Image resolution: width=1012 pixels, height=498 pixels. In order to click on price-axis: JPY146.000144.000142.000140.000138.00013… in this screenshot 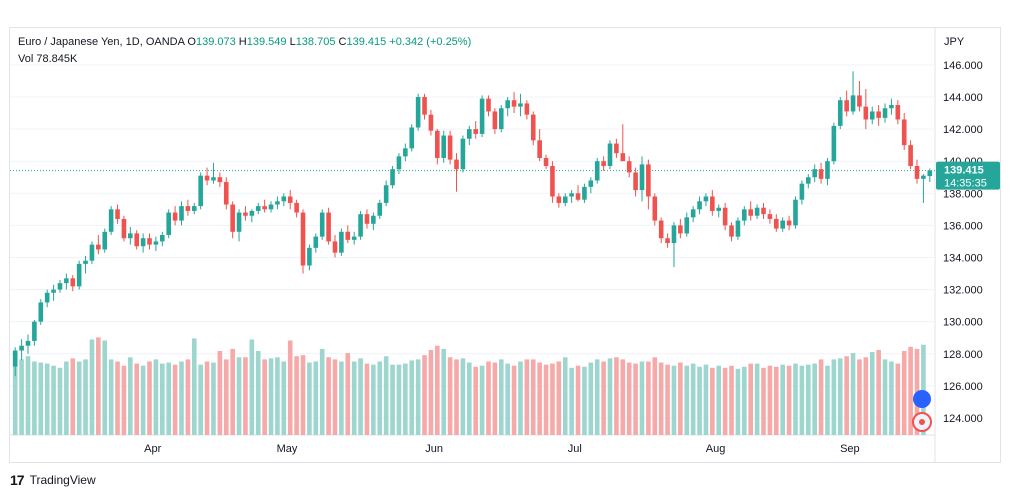, I will do `click(956, 234)`.